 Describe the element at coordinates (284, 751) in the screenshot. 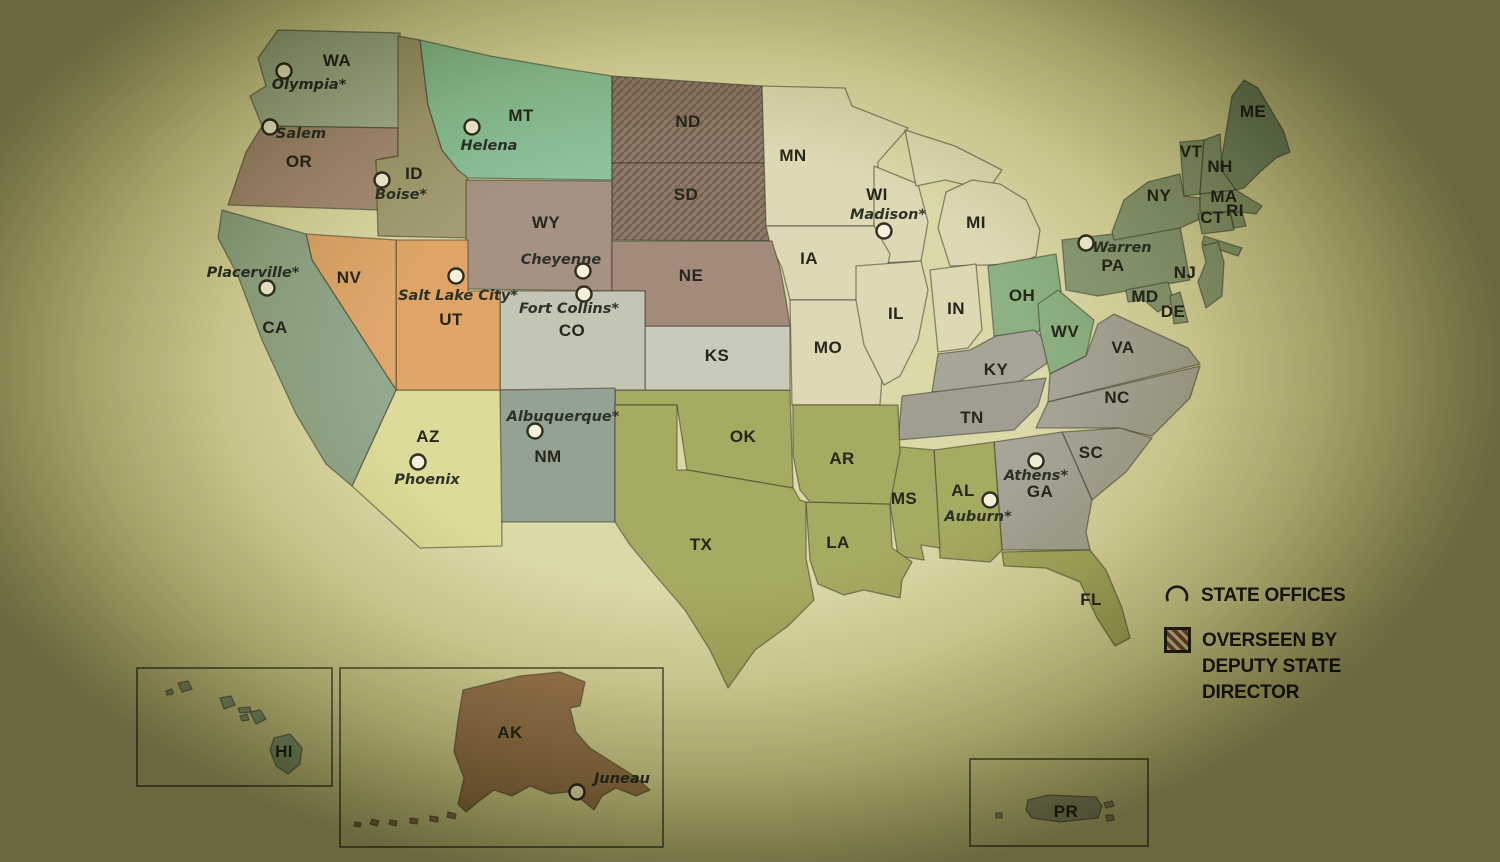

I see `state-label-HI: HI` at that location.